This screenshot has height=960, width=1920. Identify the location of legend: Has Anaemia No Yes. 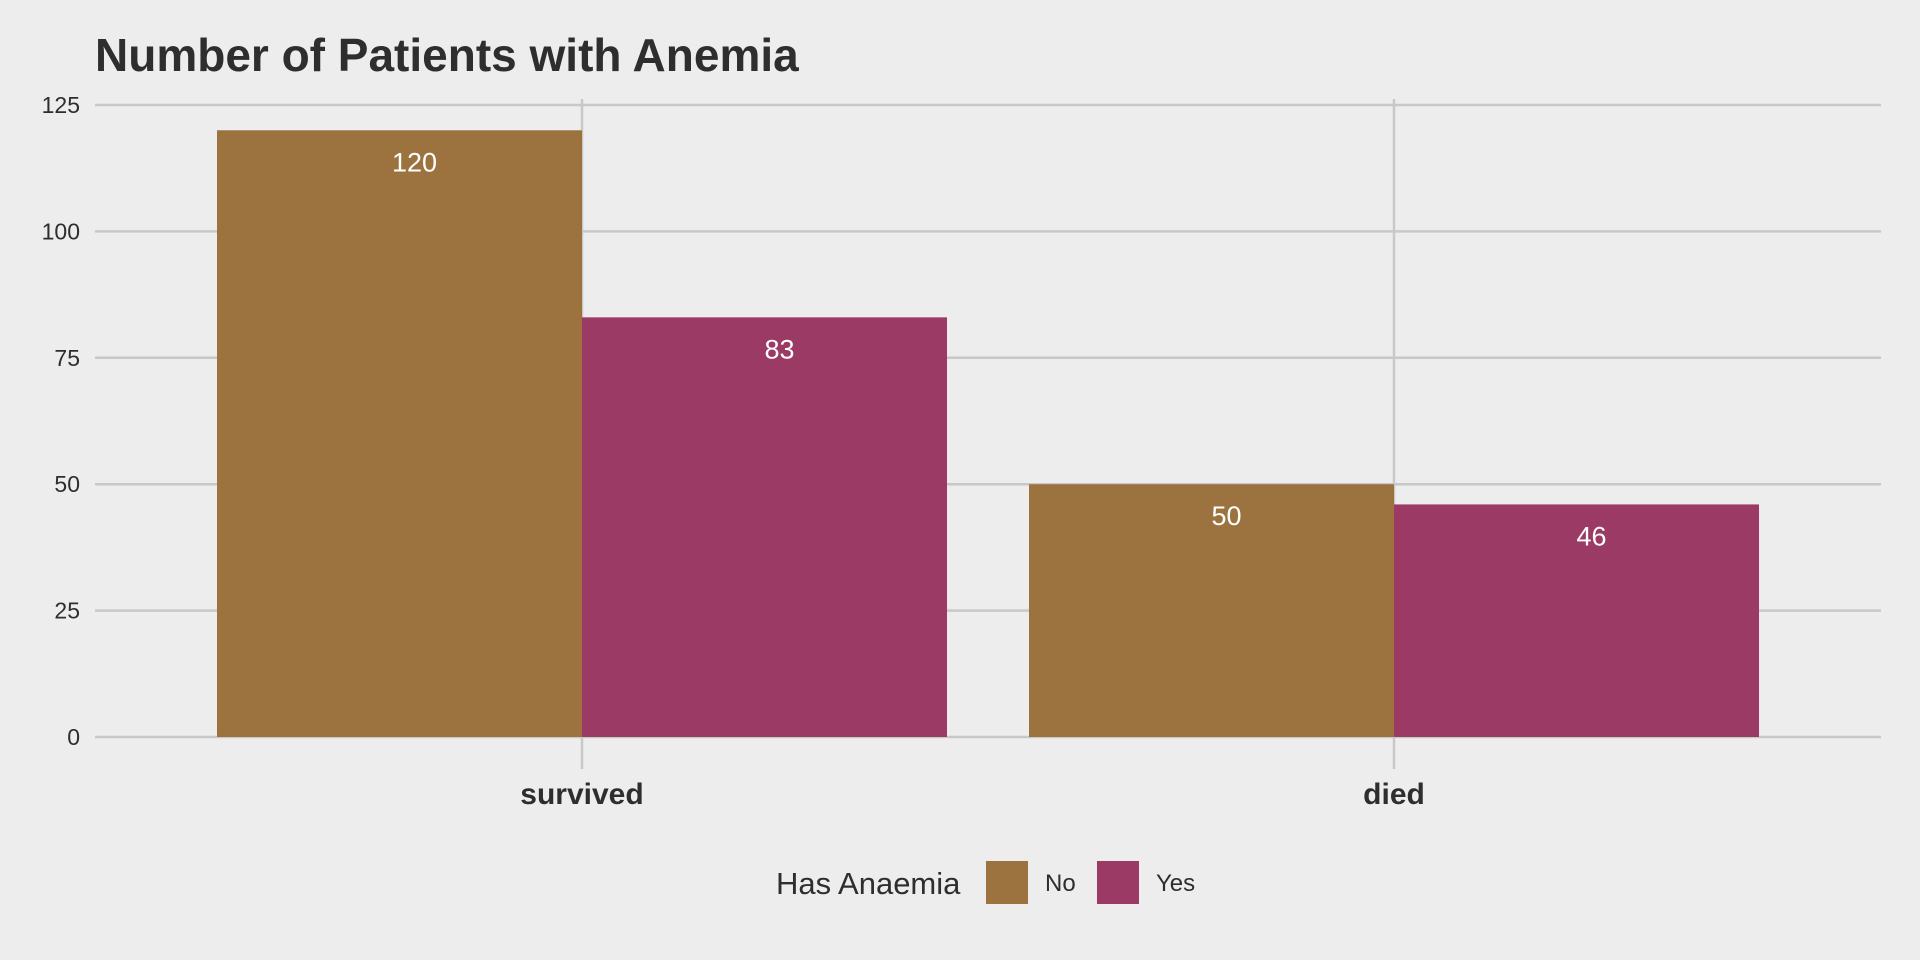
(985, 882).